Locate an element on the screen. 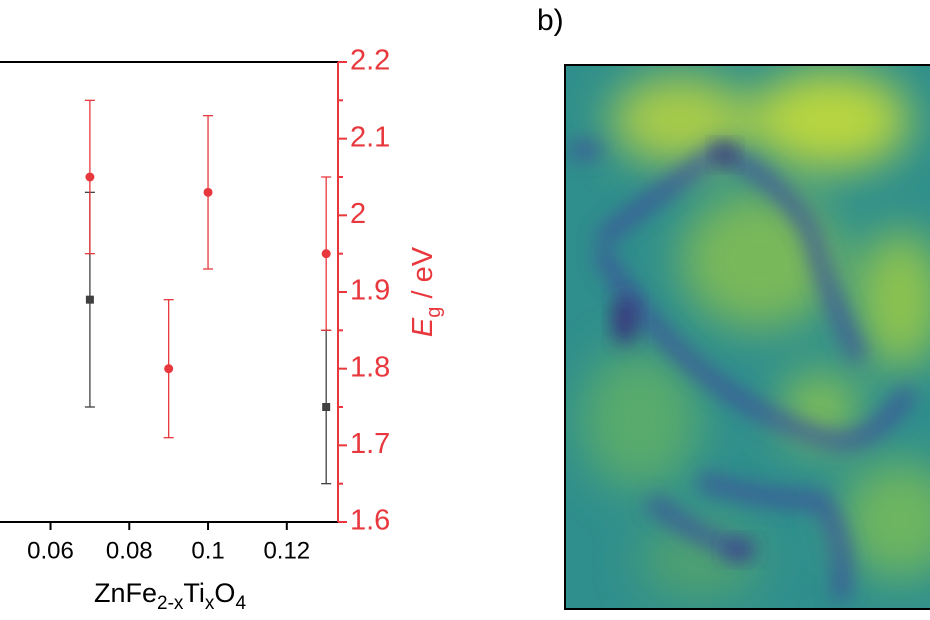 Image resolution: width=930 pixels, height=620 pixels. x-axis-label-part: 4 is located at coordinates (240, 603).